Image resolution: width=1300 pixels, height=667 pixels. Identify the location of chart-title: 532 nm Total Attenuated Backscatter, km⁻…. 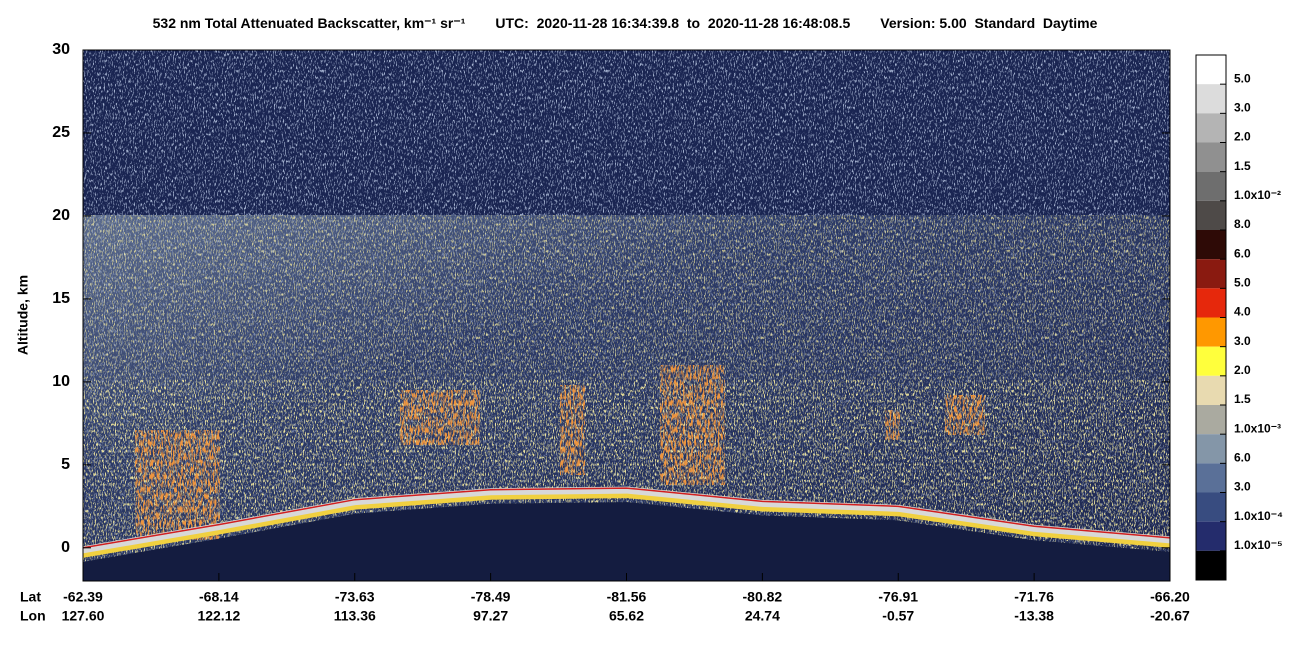
(625, 23).